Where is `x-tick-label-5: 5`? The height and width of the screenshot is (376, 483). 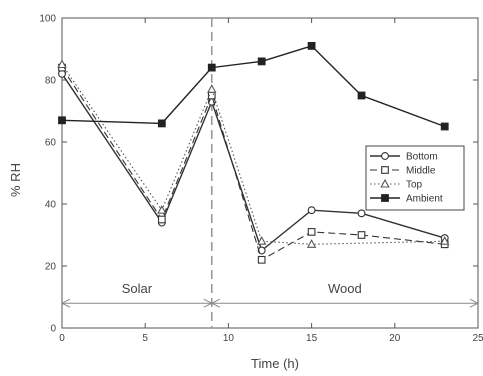
x-tick-label-5: 5 is located at coordinates (145, 338).